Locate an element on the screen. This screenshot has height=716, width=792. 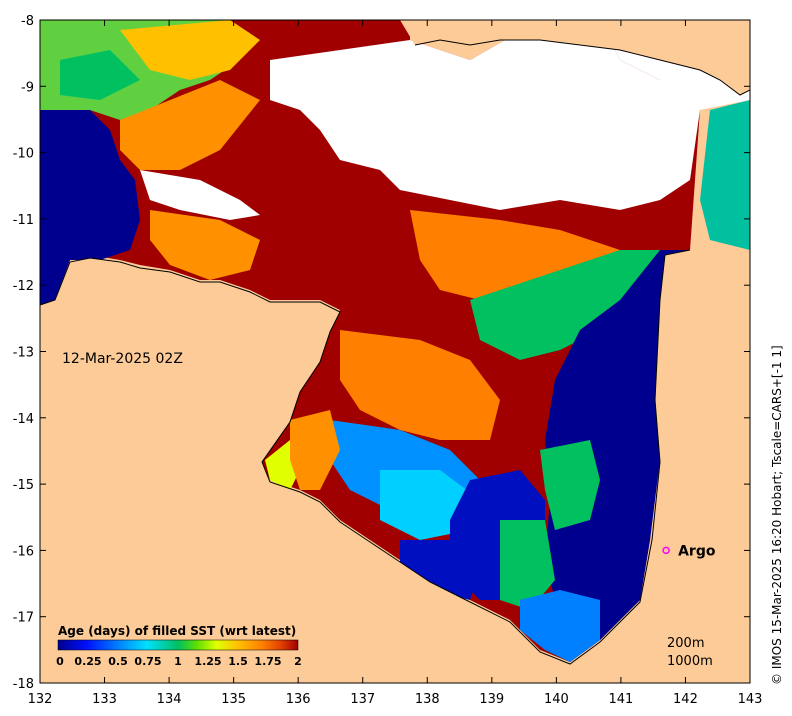
colorbar-tick-label: 1.25 is located at coordinates (207, 661).